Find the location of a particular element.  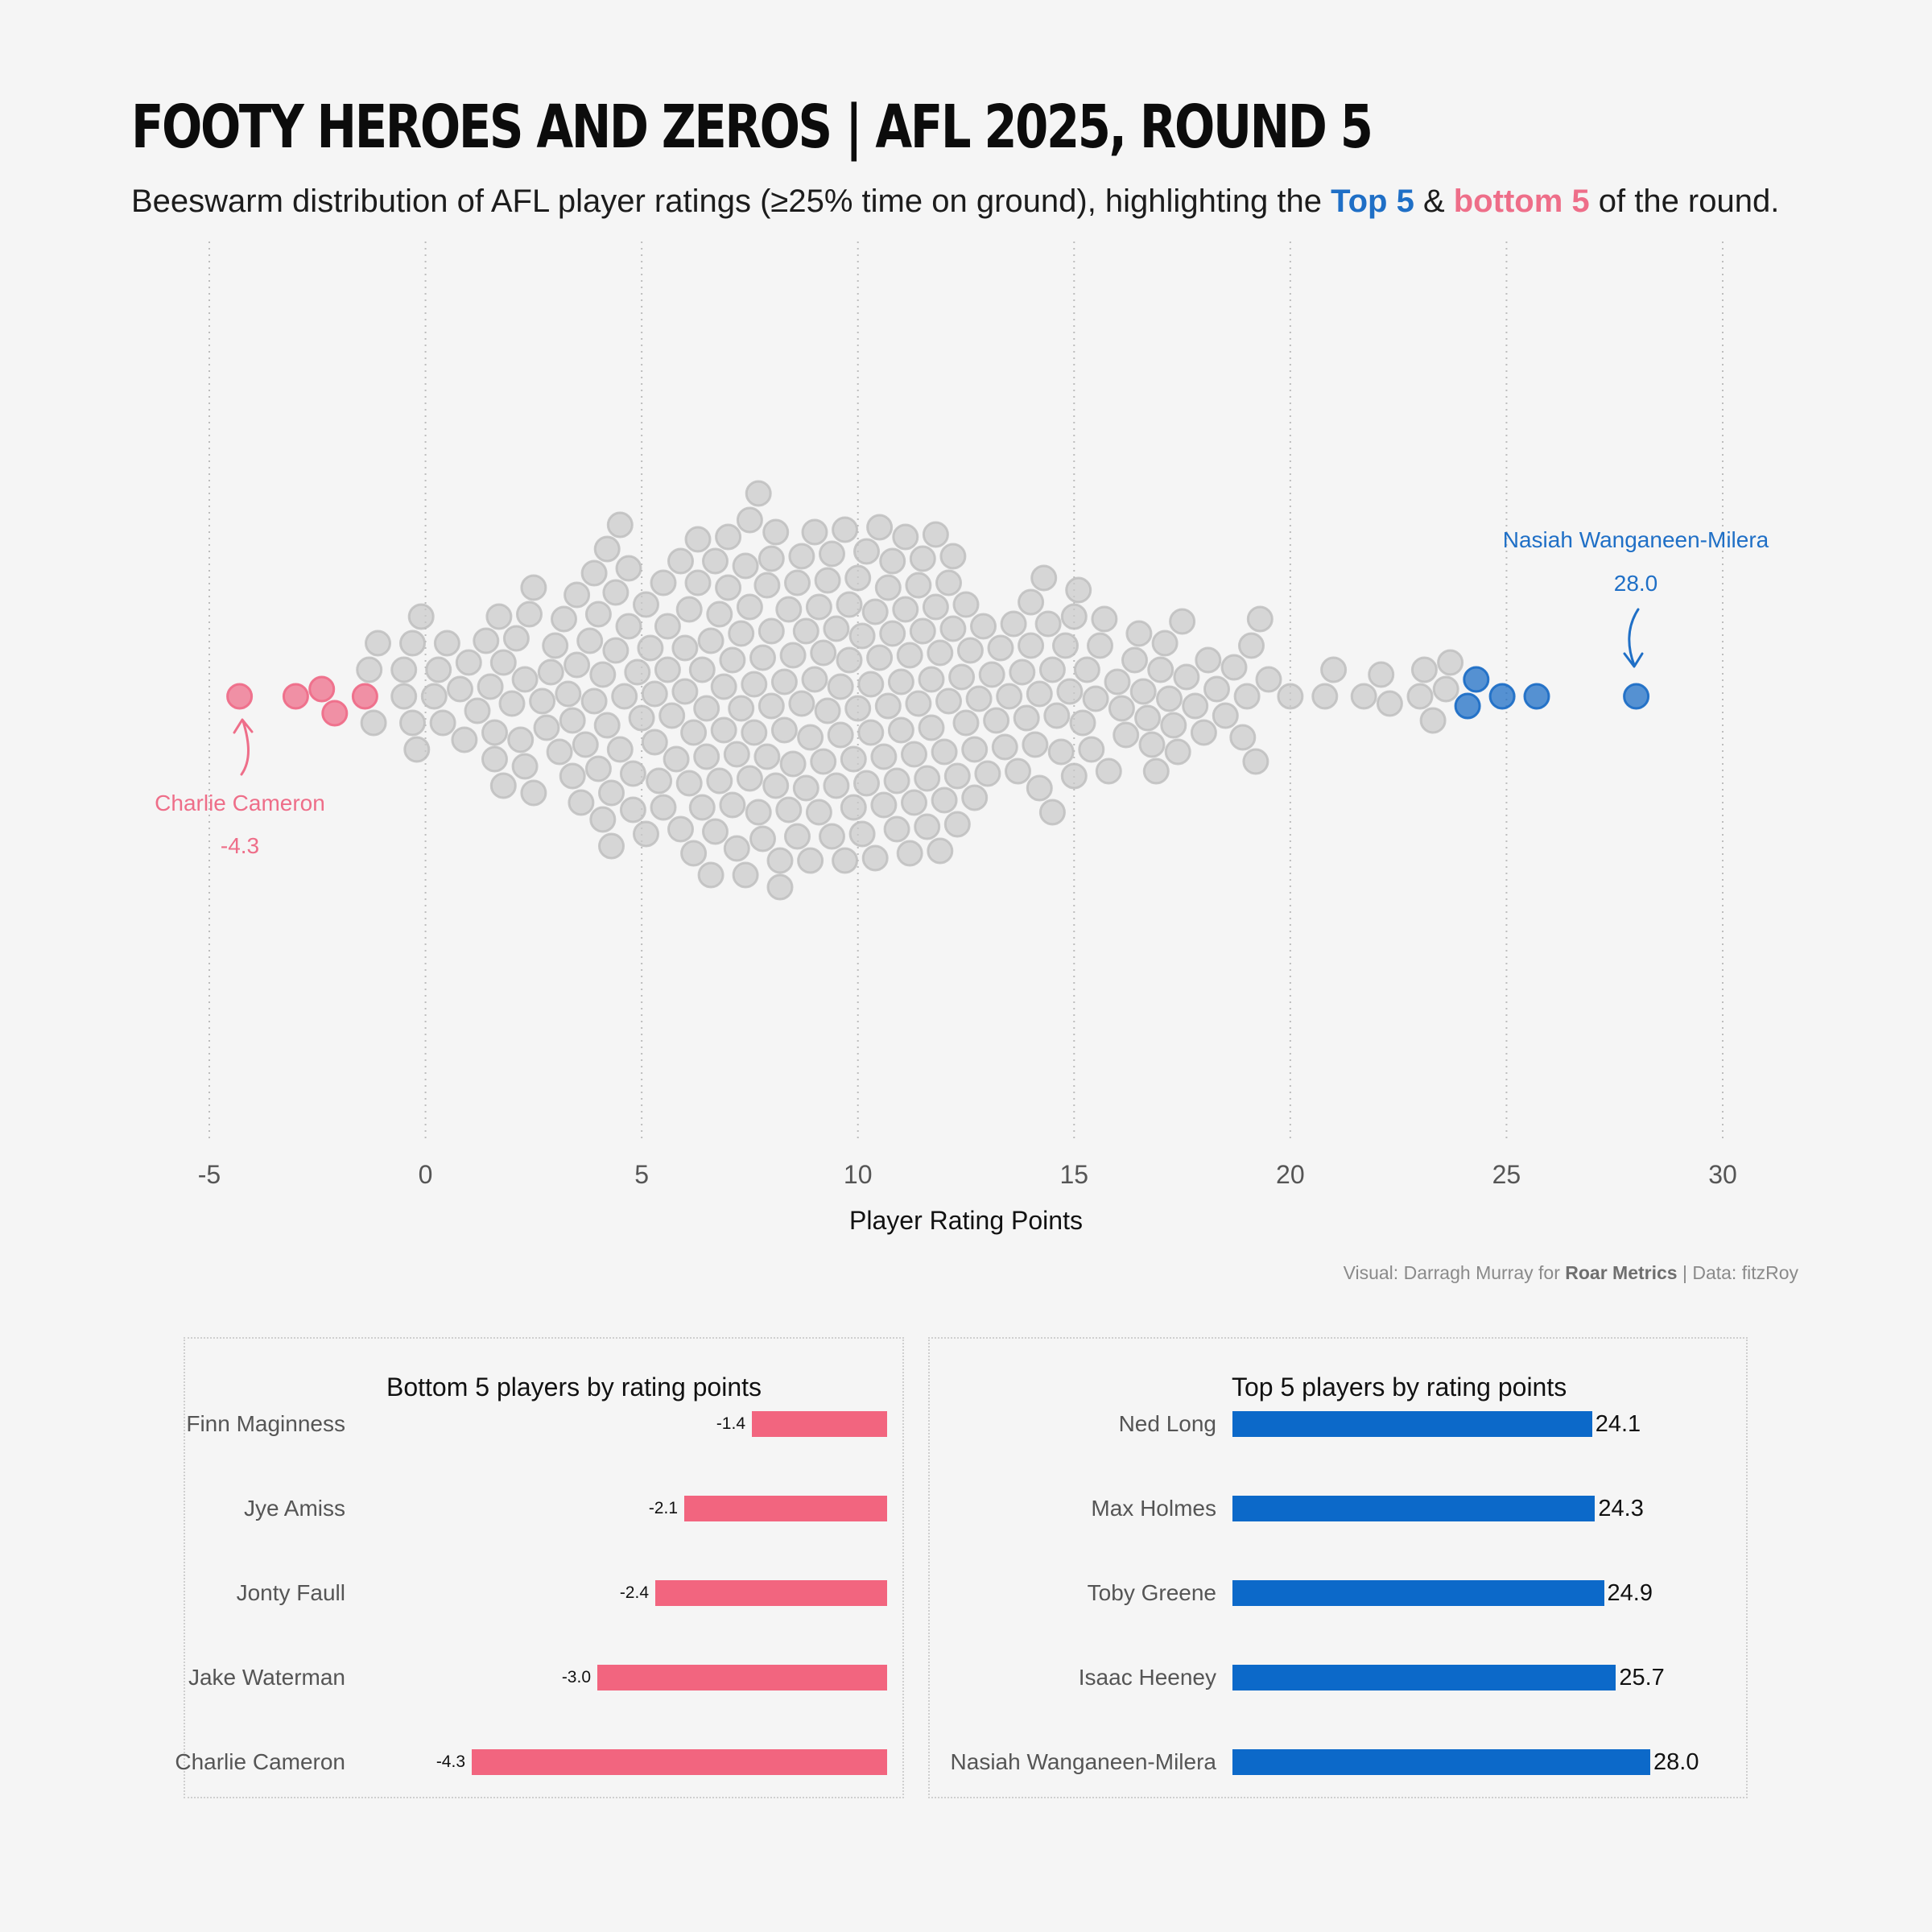

subtitle-top-highlight: Top 5 is located at coordinates (1372, 201).